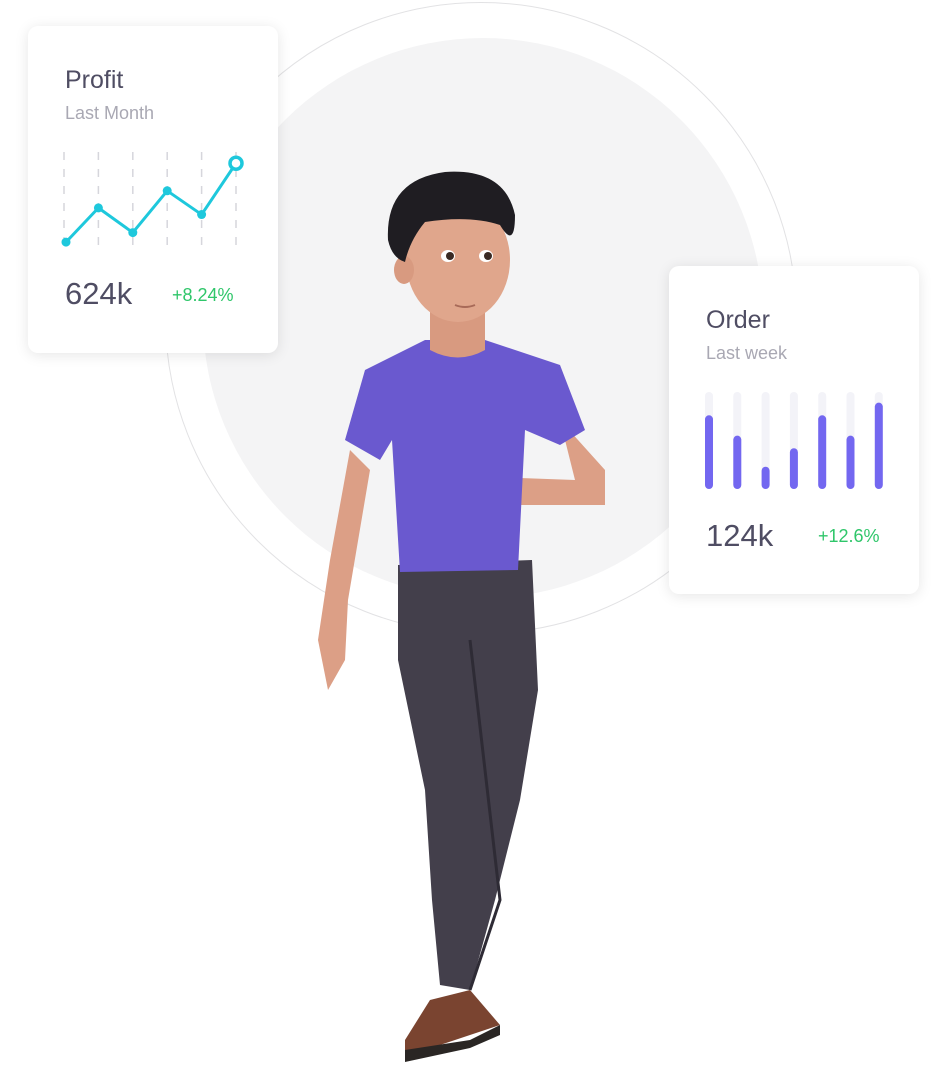 The width and height of the screenshot is (945, 1070). Describe the element at coordinates (765, 440) in the screenshot. I see `bar-track` at that location.